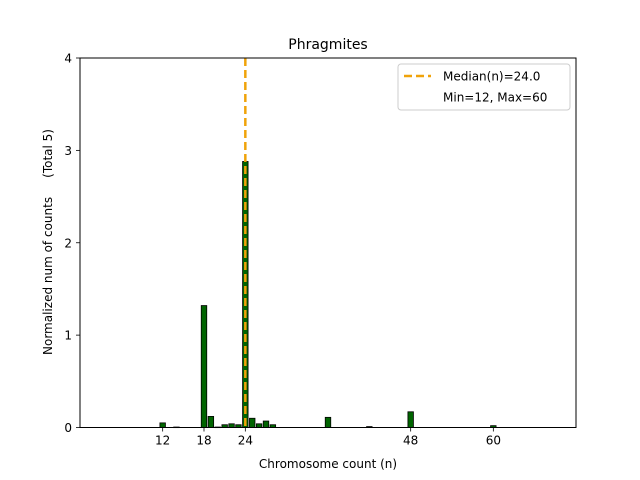  Describe the element at coordinates (203, 441) in the screenshot. I see `x-tick-label-18: 18` at that location.